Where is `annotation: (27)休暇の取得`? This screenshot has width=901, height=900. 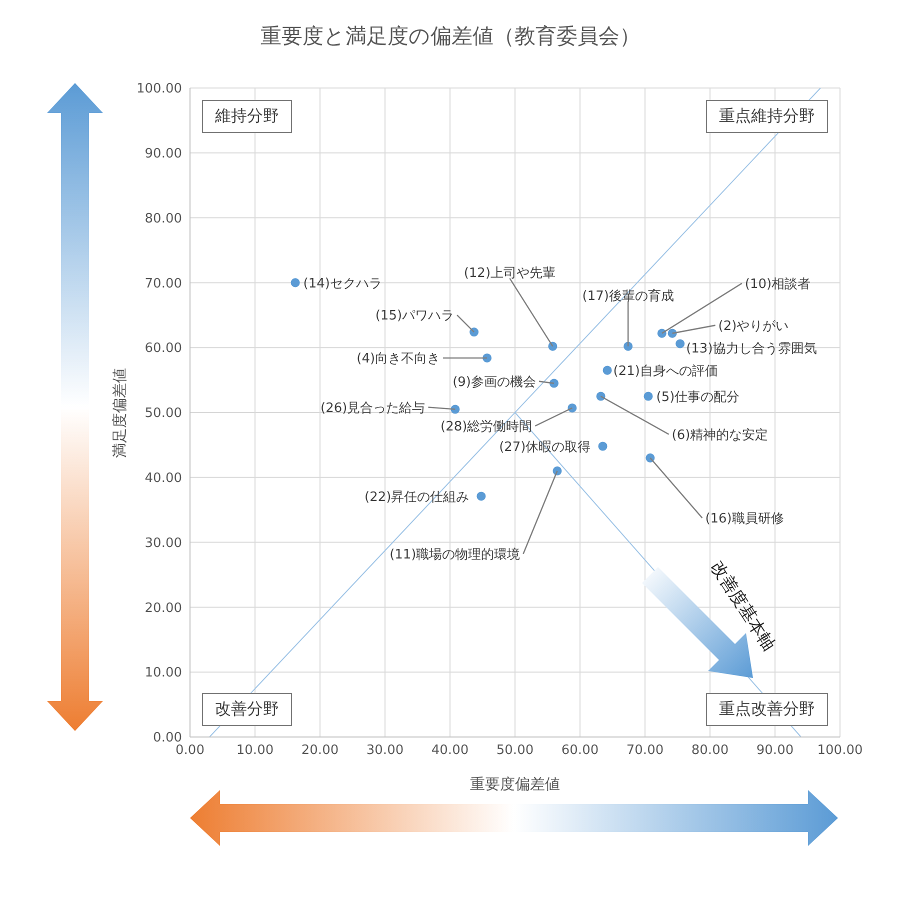 annotation: (27)休暇の取得 is located at coordinates (545, 447).